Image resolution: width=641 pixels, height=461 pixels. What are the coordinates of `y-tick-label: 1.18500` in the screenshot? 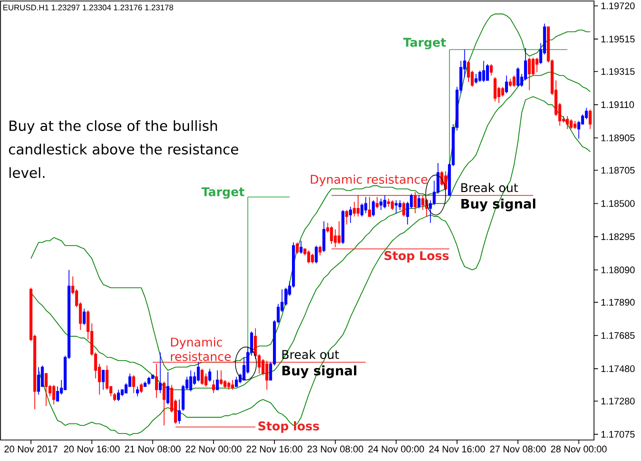 It's located at (618, 203).